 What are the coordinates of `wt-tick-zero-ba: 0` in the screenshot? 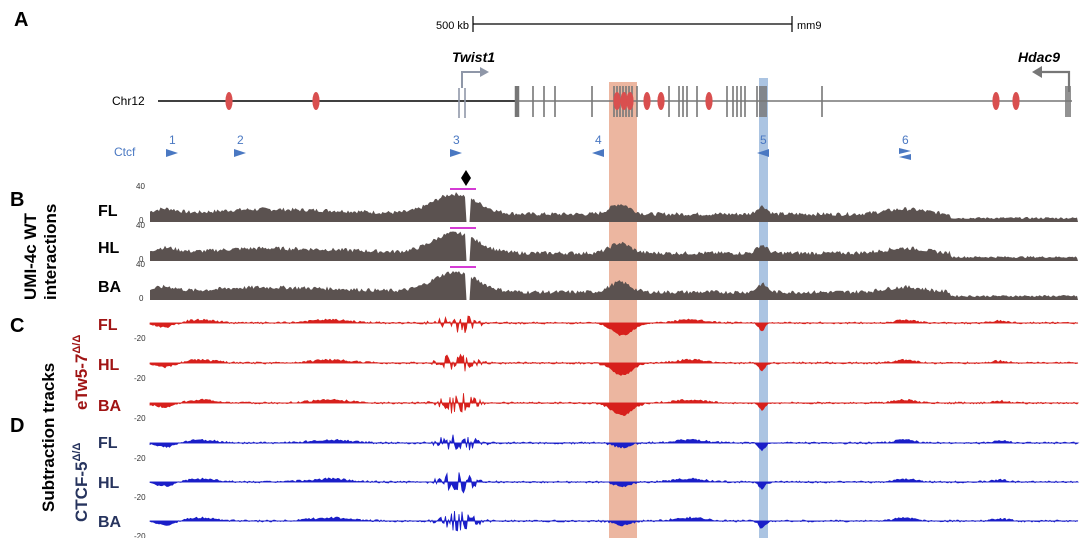 It's located at (141, 298).